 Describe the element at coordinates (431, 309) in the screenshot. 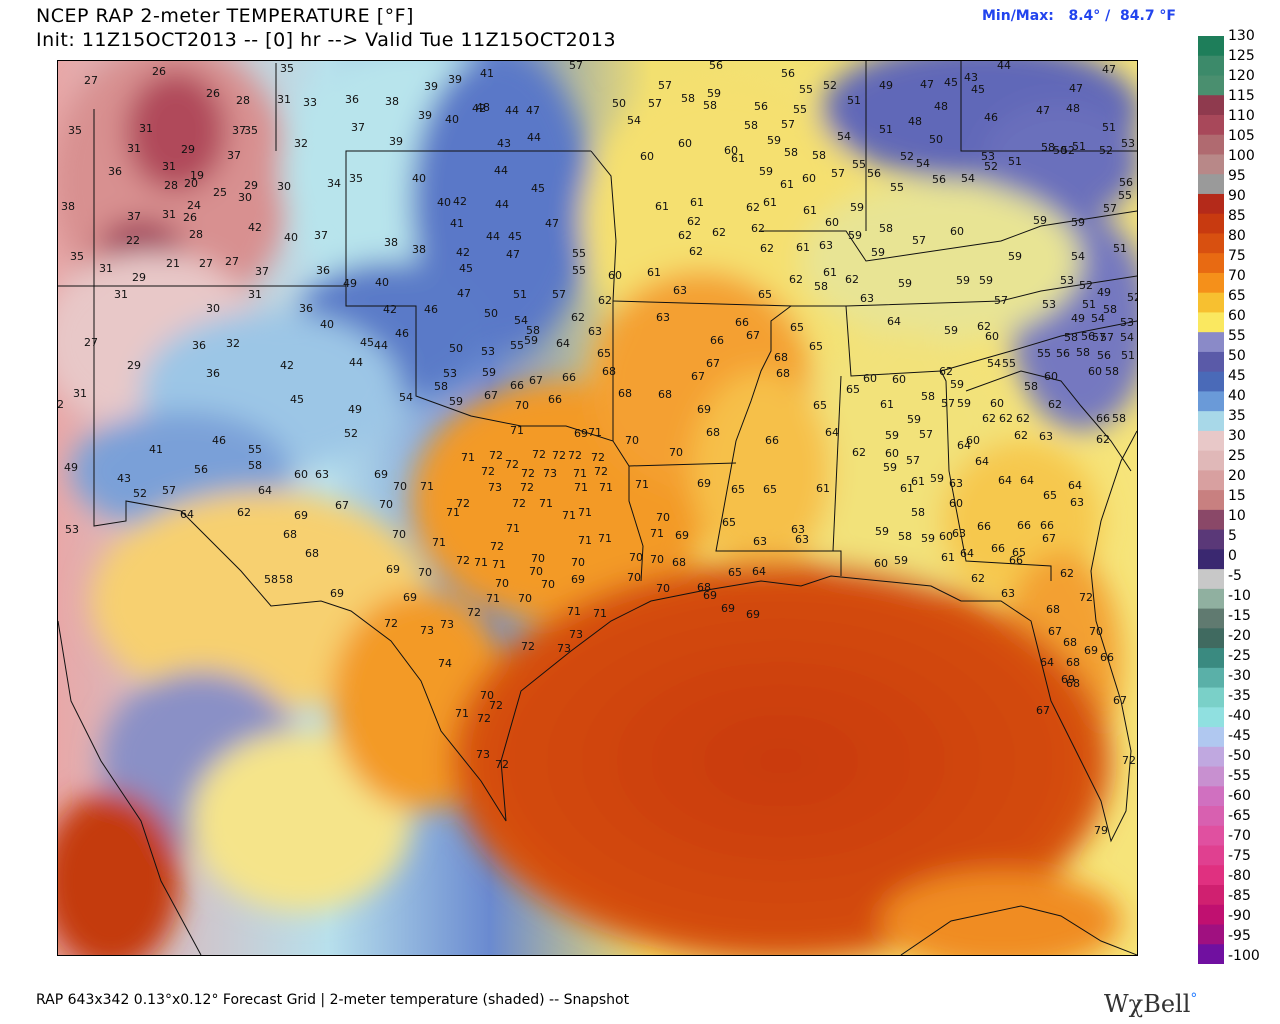

I see `station-temperature: 46` at that location.